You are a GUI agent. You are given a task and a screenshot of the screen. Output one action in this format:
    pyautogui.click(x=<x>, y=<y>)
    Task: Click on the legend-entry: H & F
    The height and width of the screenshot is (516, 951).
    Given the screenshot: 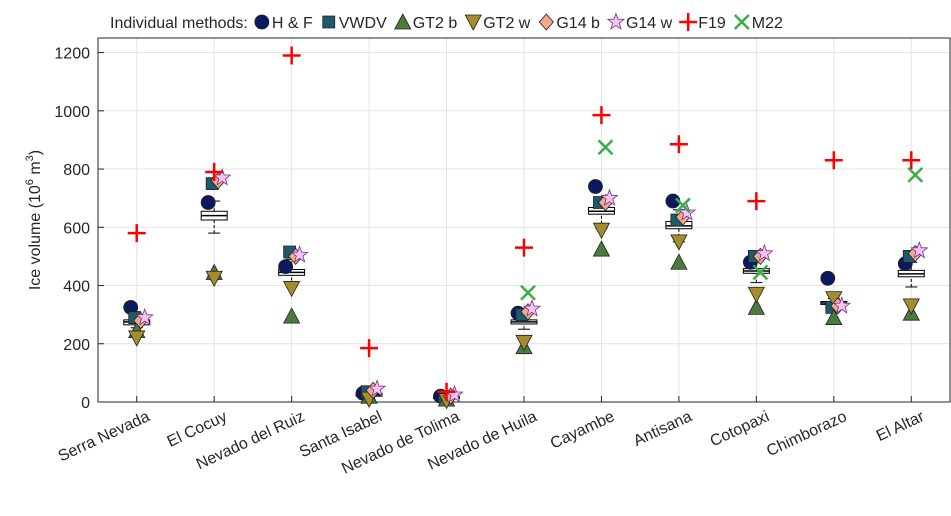 What is the action you would take?
    pyautogui.click(x=283, y=23)
    